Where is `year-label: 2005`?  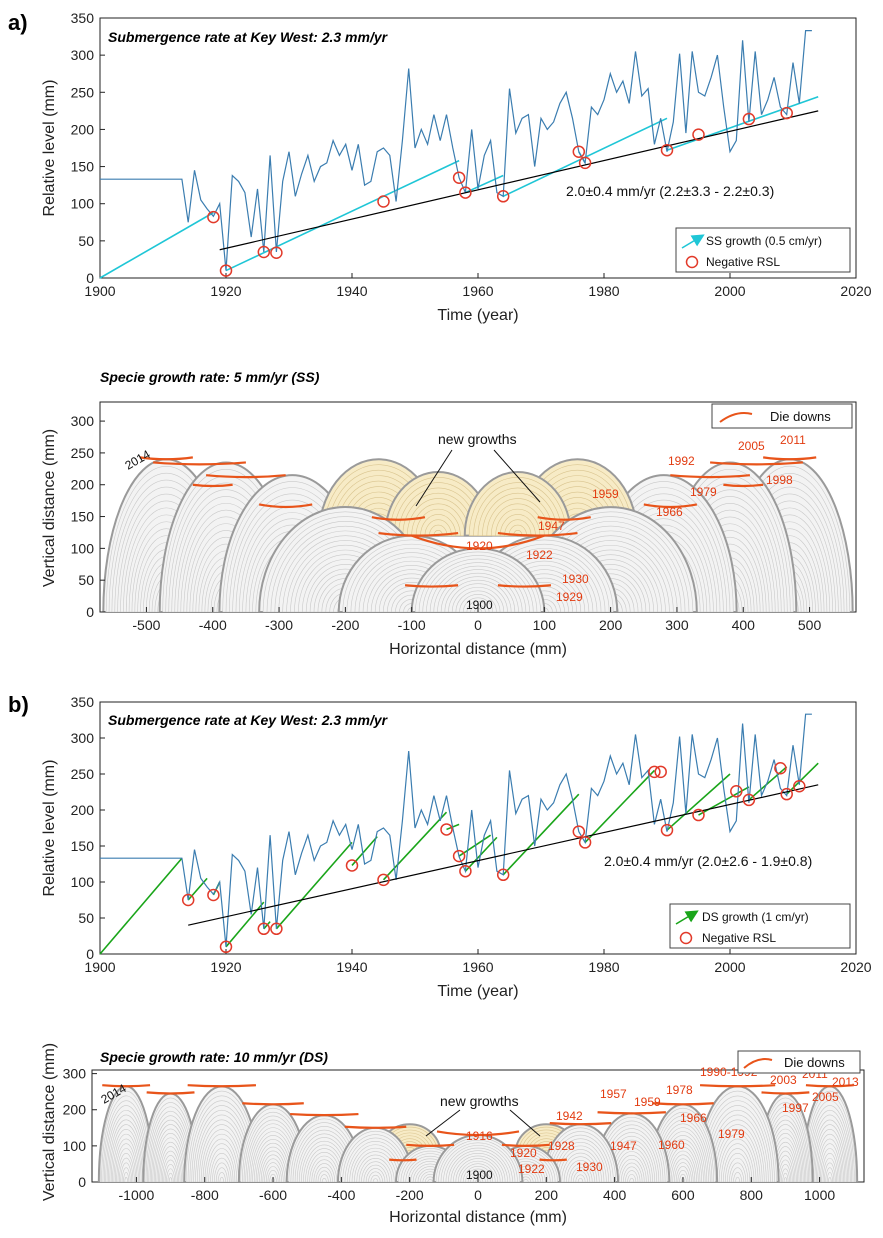 year-label: 2005 is located at coordinates (825, 1097).